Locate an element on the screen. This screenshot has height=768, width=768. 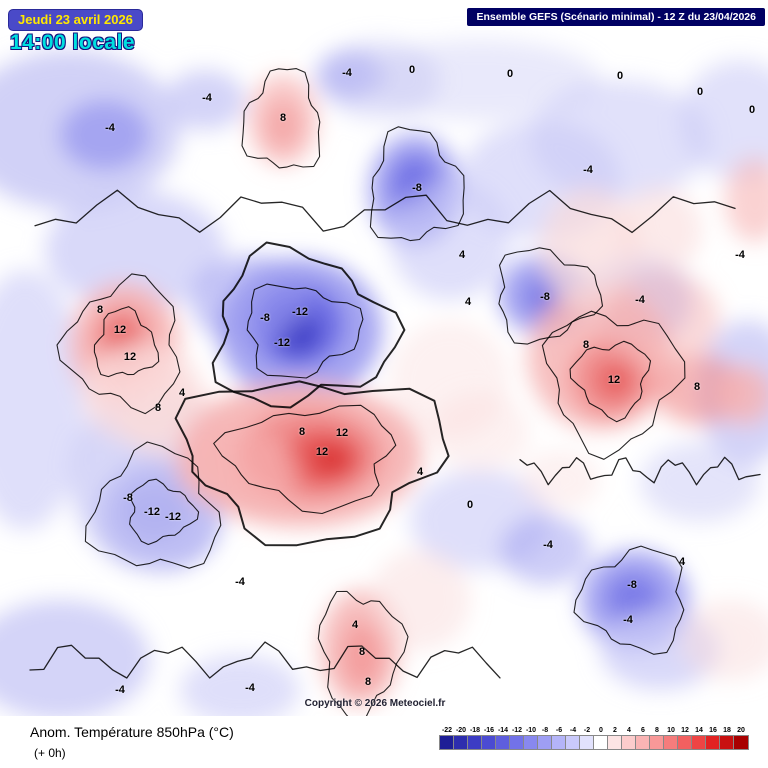
legend-tick-label: 0 is located at coordinates (601, 730).